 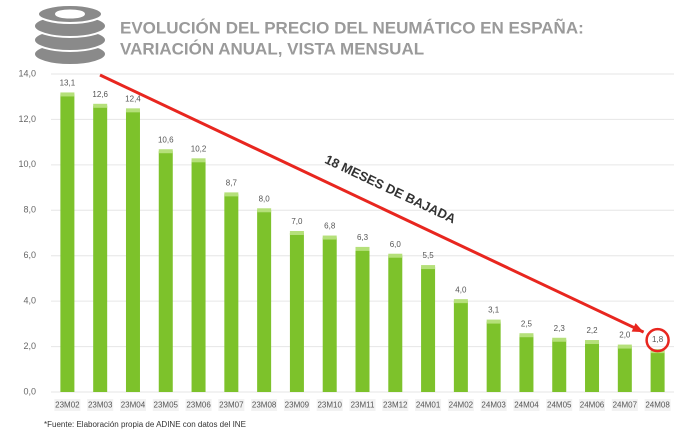 What do you see at coordinates (231, 405) in the screenshot?
I see `x-tick-label: 23M07` at bounding box center [231, 405].